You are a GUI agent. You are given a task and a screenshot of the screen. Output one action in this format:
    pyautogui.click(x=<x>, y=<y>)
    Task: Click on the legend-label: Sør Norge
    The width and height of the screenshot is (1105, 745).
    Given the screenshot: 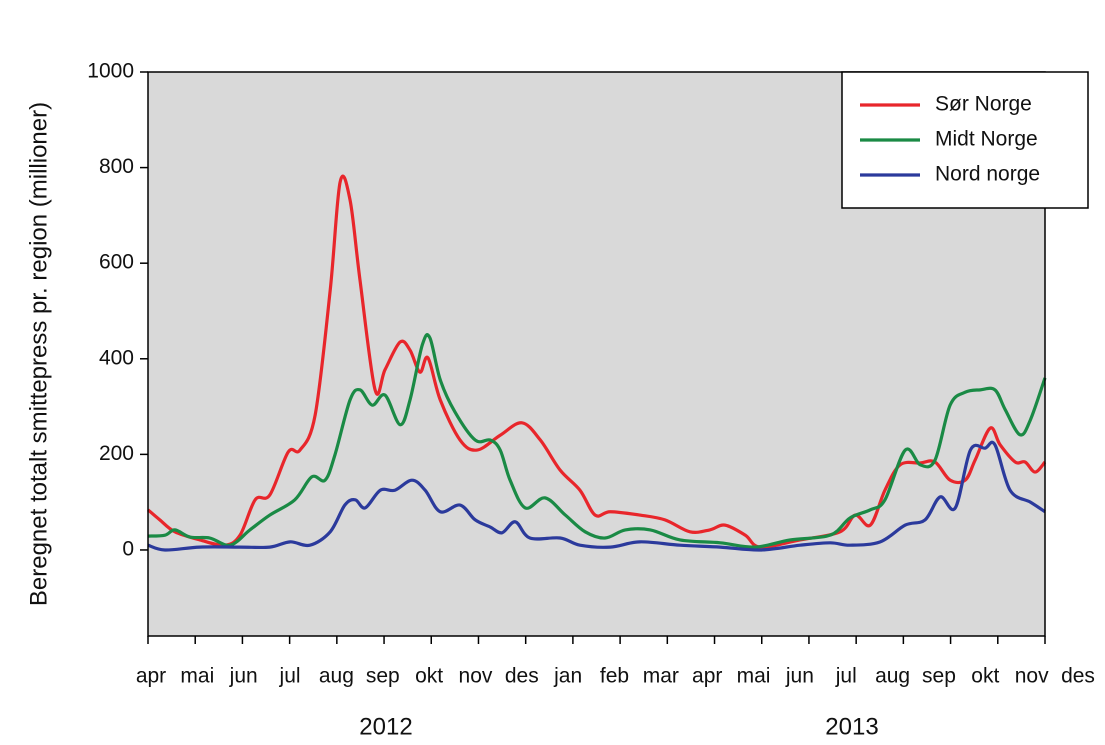 What is the action you would take?
    pyautogui.click(x=983, y=104)
    